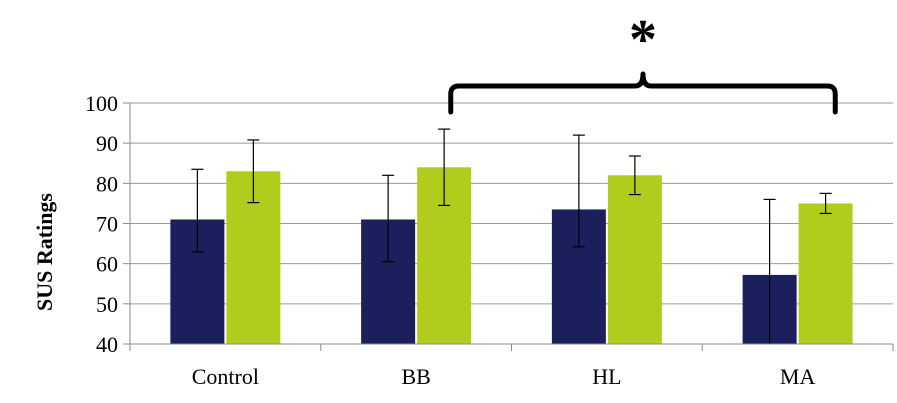 The image size is (897, 403). Describe the element at coordinates (415, 376) in the screenshot. I see `x-category-label: BB` at that location.